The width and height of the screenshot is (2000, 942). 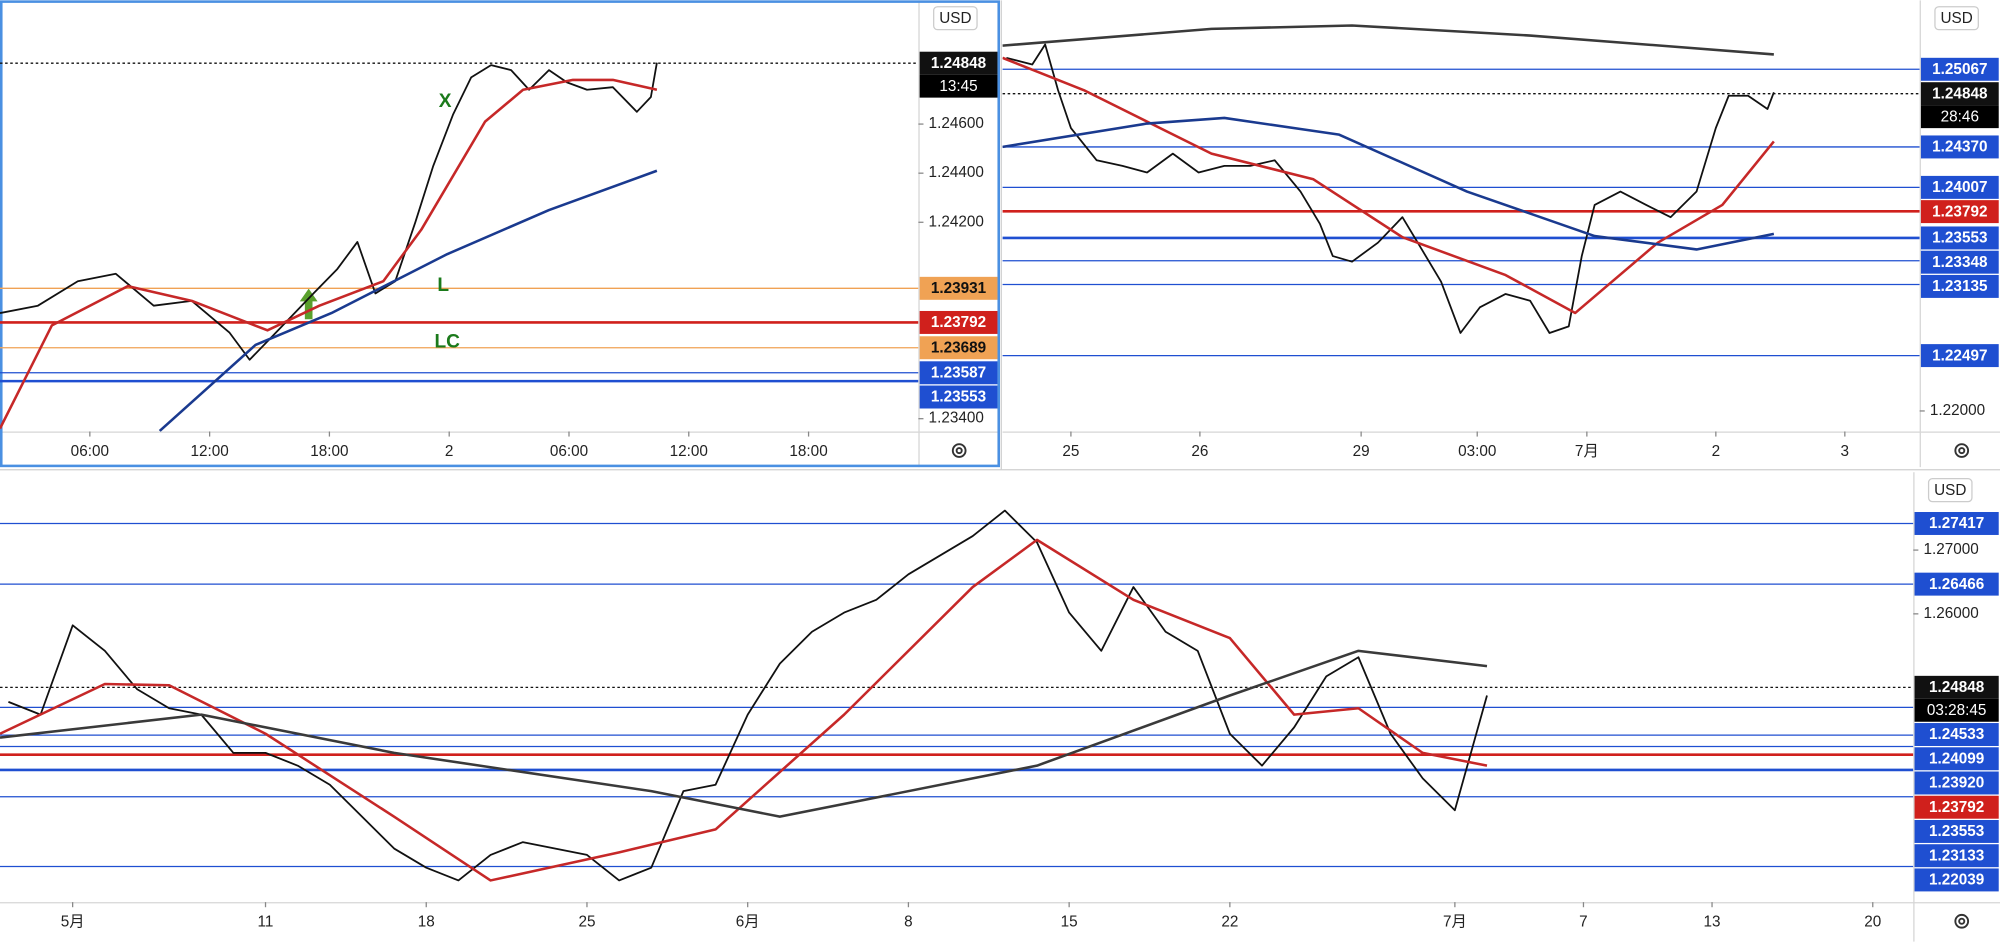 I want to click on x-tick-label: 18, so click(x=426, y=922).